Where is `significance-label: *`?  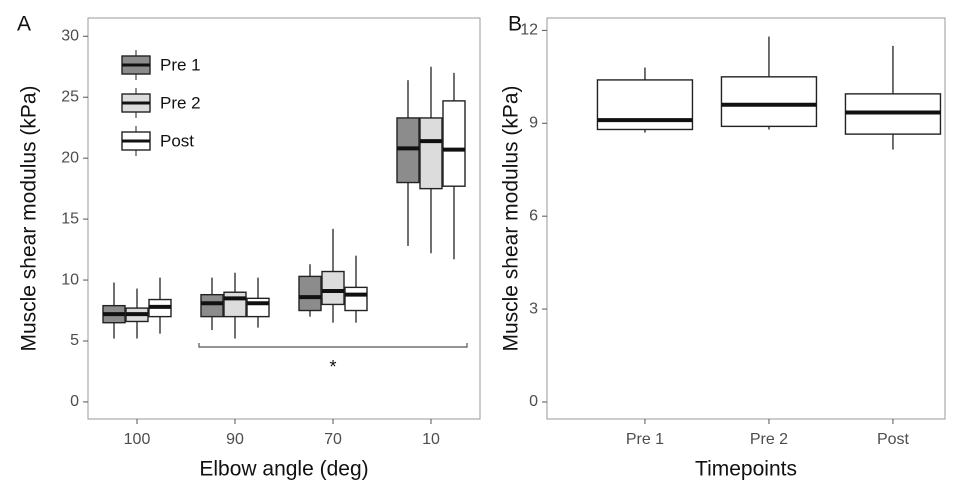 significance-label: * is located at coordinates (332, 367).